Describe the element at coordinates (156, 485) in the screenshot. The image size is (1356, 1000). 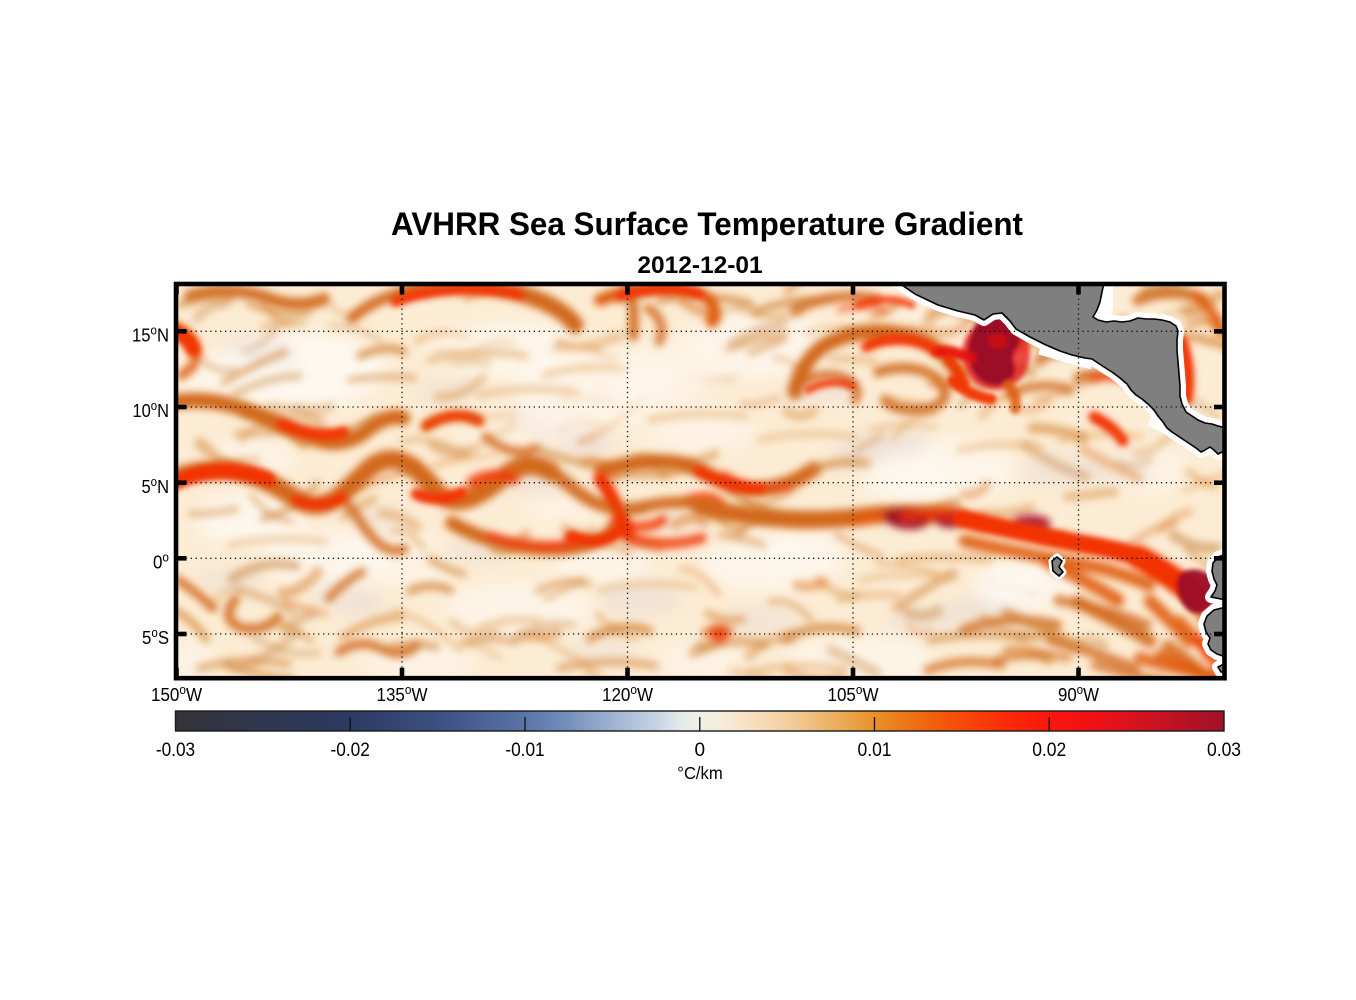
I see `svg-text: 5oN` at that location.